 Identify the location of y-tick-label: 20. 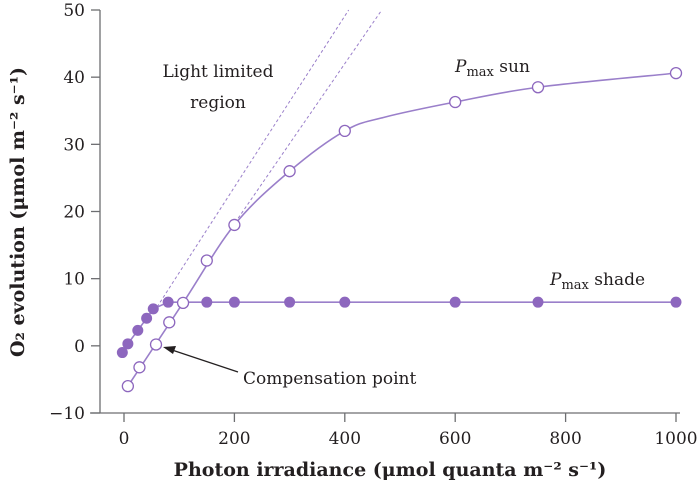
(74, 213).